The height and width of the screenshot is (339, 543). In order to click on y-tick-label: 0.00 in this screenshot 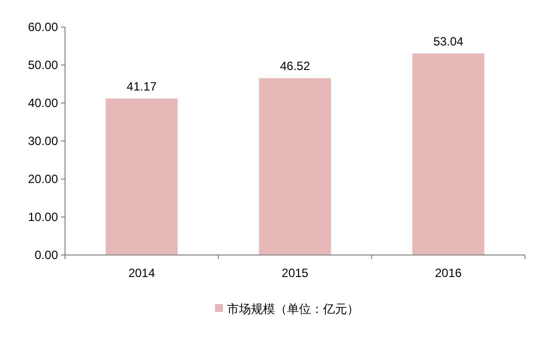, I will do `click(46, 255)`.